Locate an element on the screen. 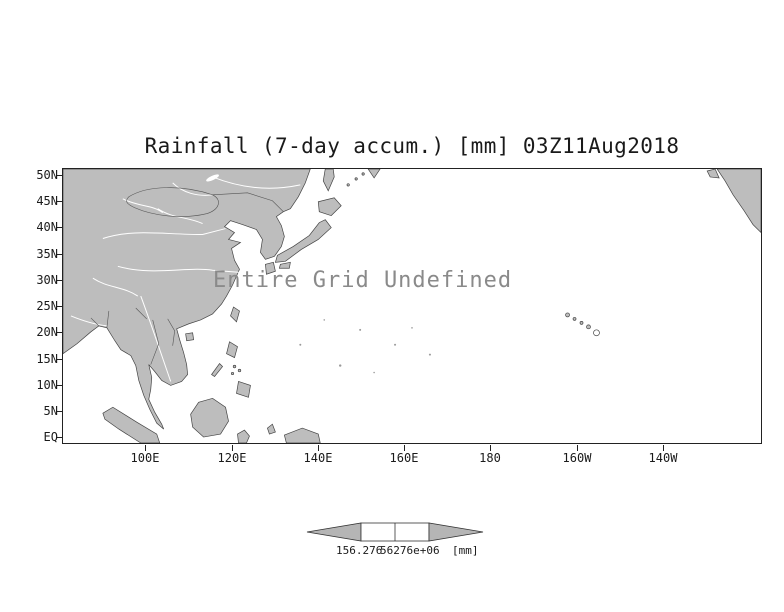  colorbar-right-arrow is located at coordinates (456, 532).